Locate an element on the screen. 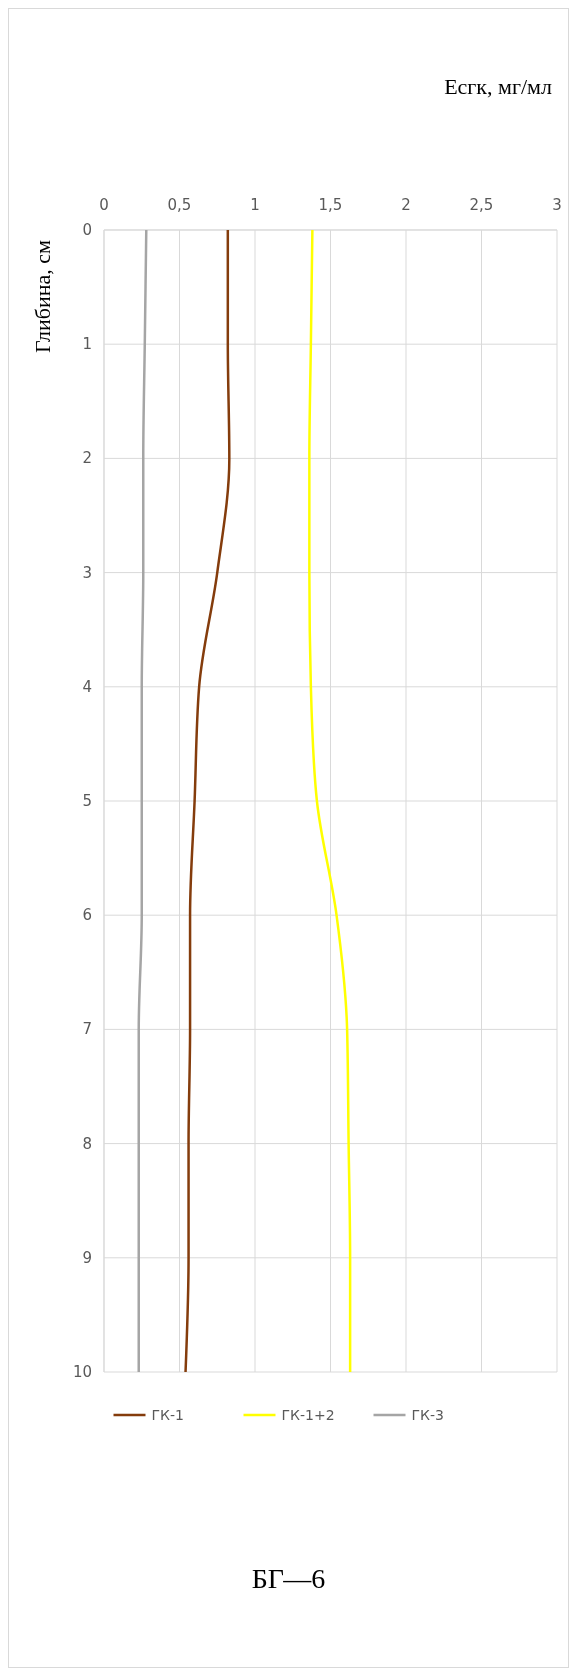 This screenshot has width=569, height=1669. x-tick-label: 0 is located at coordinates (104, 205).